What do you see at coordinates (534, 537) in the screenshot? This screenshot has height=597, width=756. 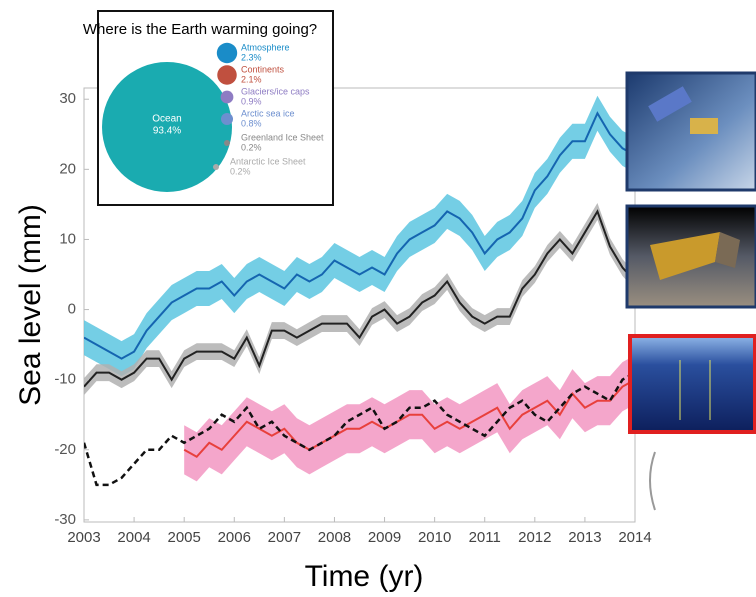 I see `x-tick-label: 2012` at bounding box center [534, 537].